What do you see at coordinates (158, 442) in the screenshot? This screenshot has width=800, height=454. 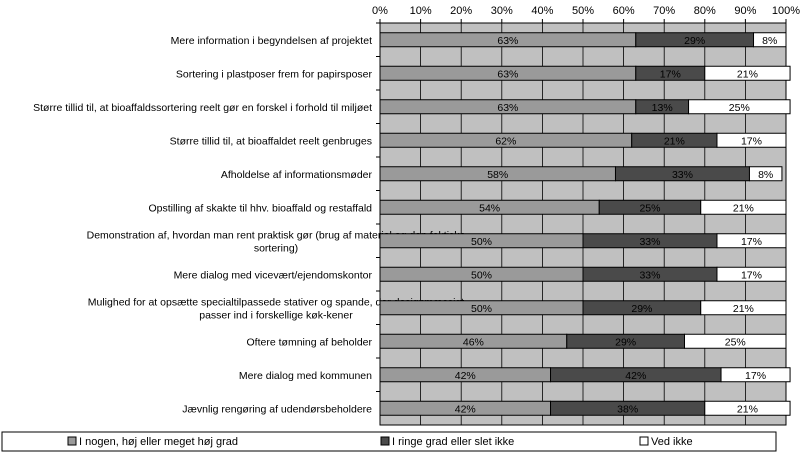 I see `legend-label: I nogen, høj eller meget høj grad` at bounding box center [158, 442].